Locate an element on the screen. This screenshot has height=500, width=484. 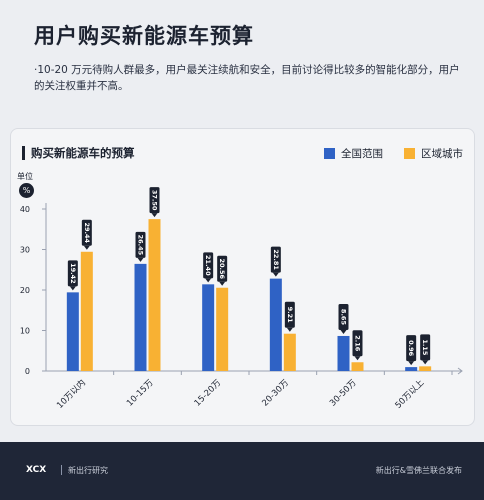
y-tick-label: 20 is located at coordinates (25, 290).